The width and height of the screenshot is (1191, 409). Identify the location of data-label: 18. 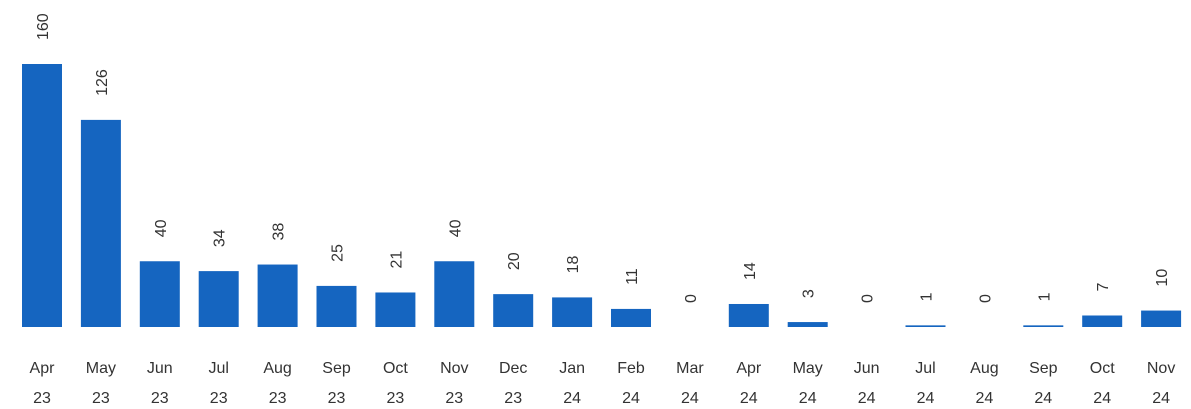
(573, 265).